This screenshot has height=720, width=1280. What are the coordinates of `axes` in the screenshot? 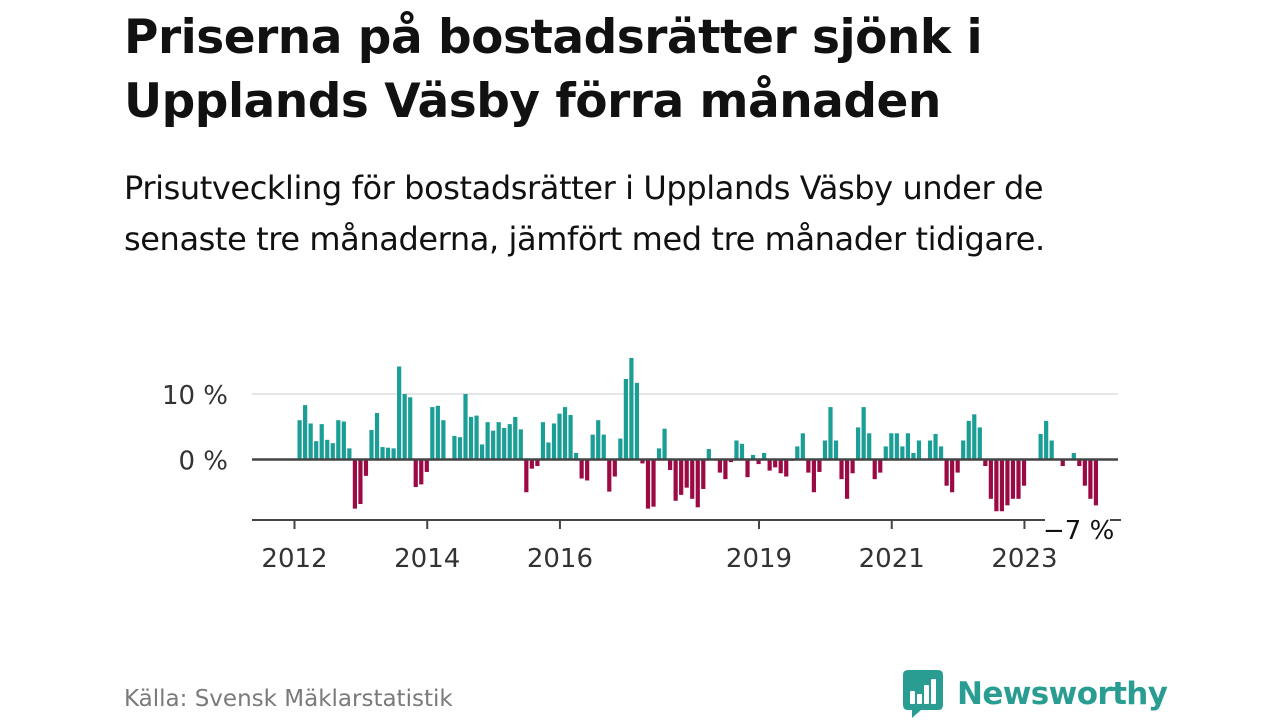 It's located at (686, 493).